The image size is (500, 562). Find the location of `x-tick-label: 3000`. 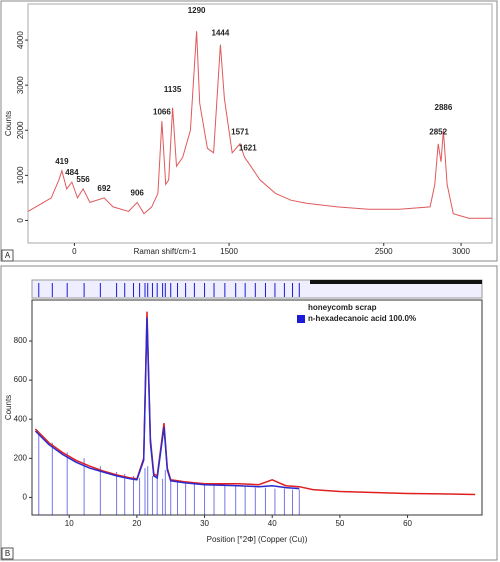

x-tick-label: 3000 is located at coordinates (461, 251).